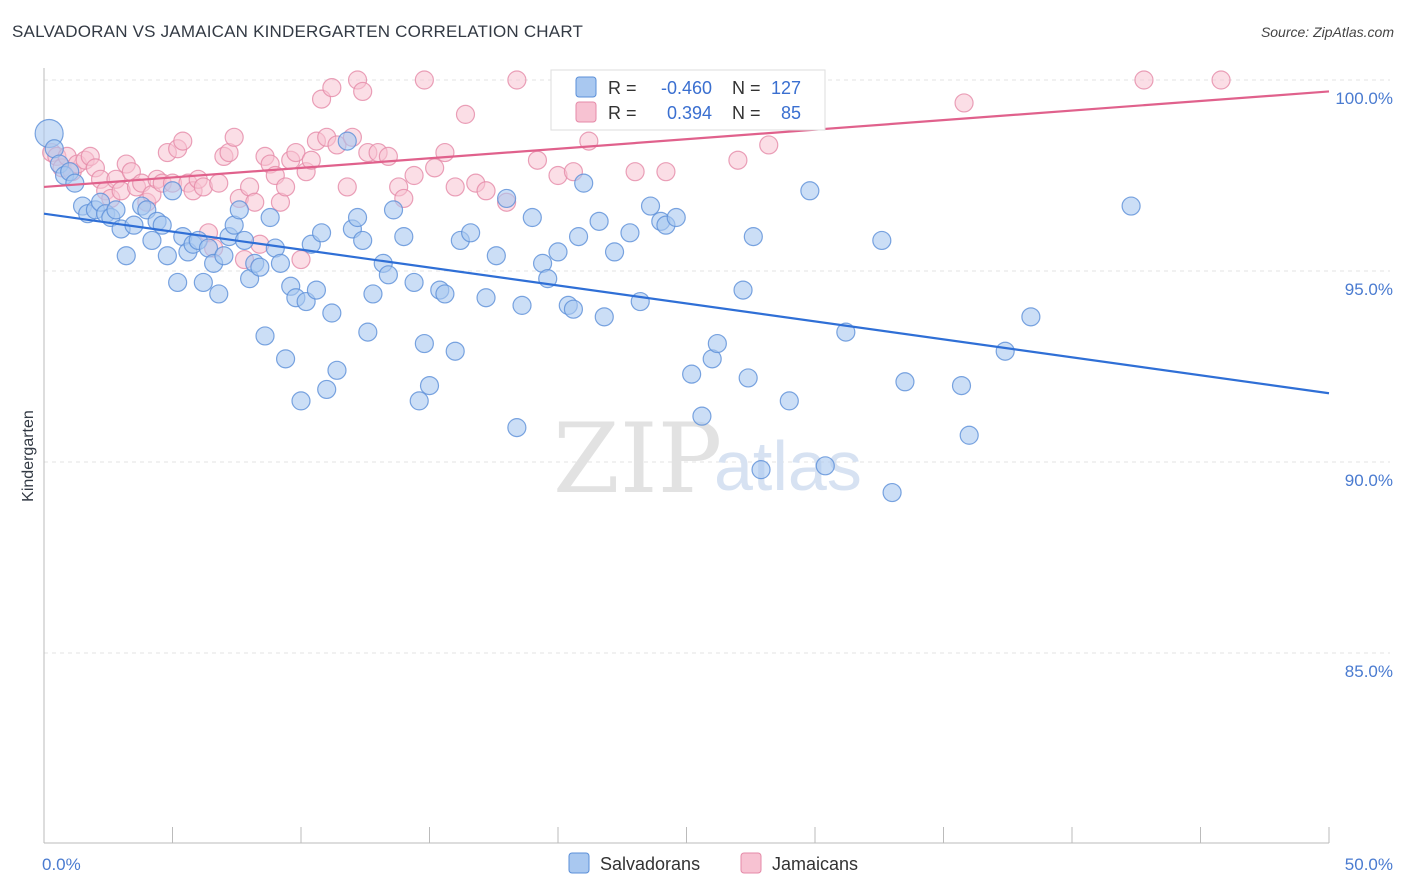  I want to click on legend-row-salvadorans: R = -0.460 N = 127, so click(688, 87).